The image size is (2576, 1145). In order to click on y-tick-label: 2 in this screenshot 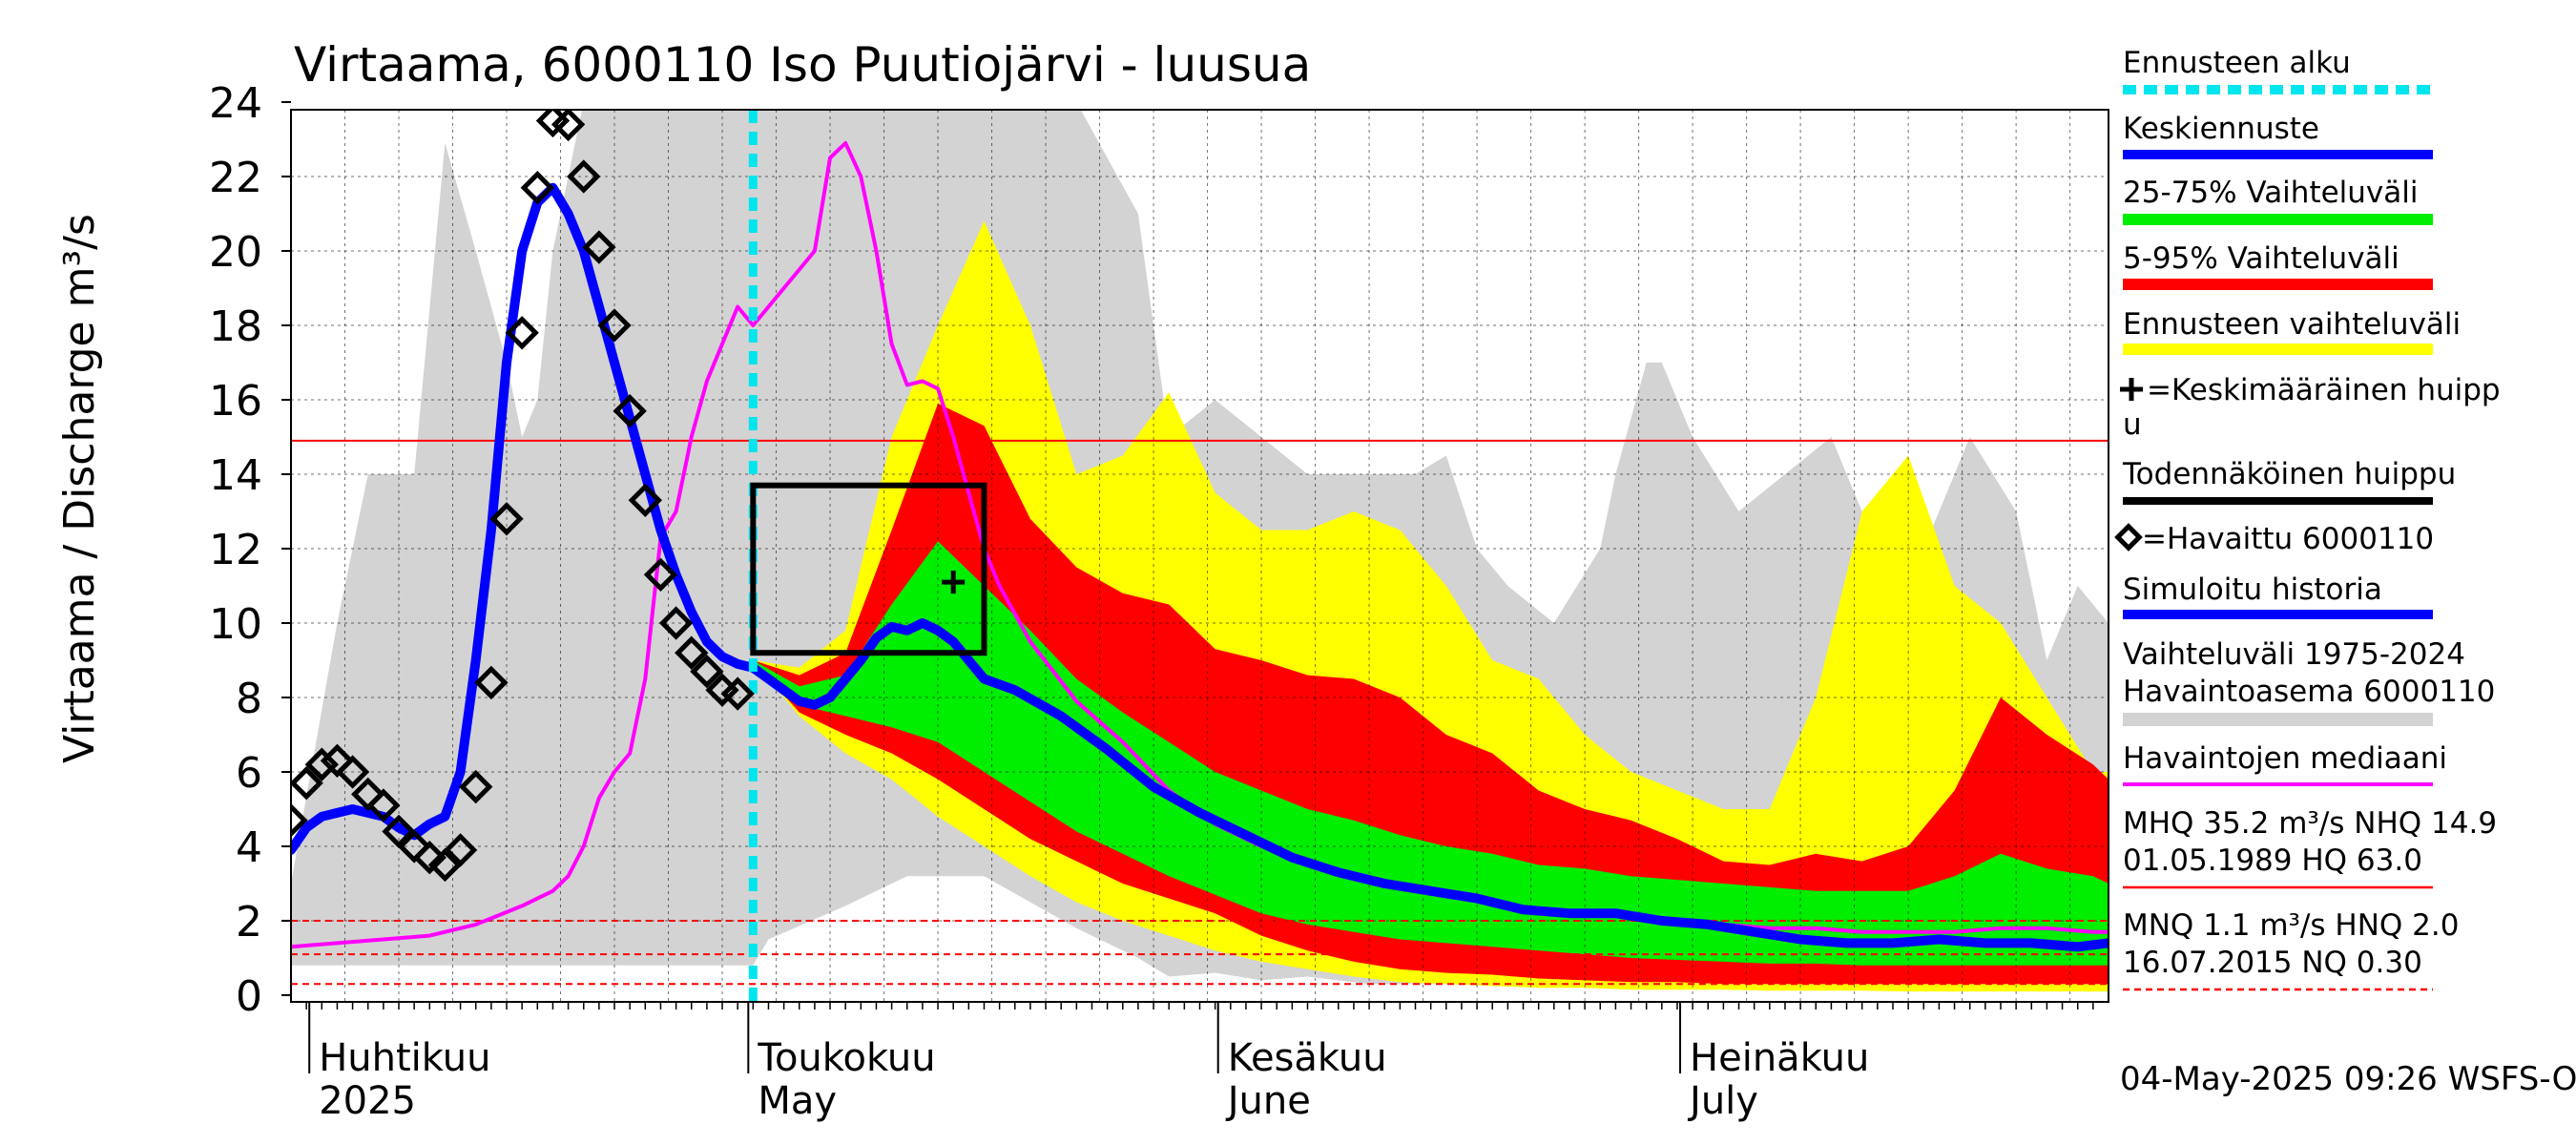, I will do `click(249, 922)`.